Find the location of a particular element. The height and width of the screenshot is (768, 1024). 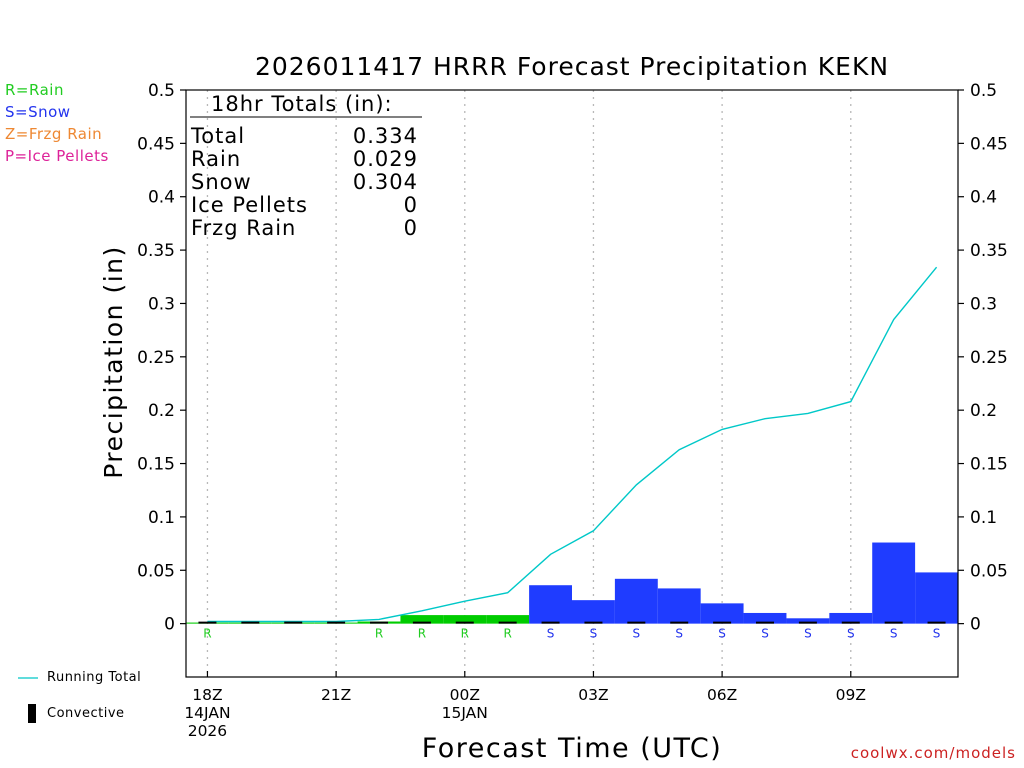

totals-label: Rain is located at coordinates (216, 159).